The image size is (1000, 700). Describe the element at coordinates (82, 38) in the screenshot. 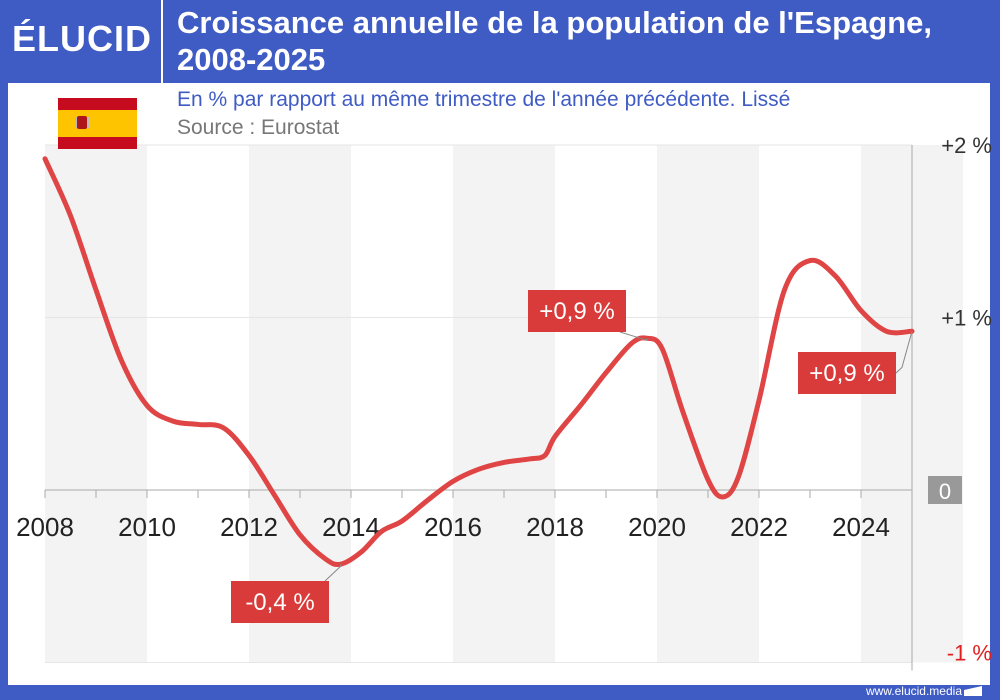

I see `elucid-logo: ÉLUCID` at that location.